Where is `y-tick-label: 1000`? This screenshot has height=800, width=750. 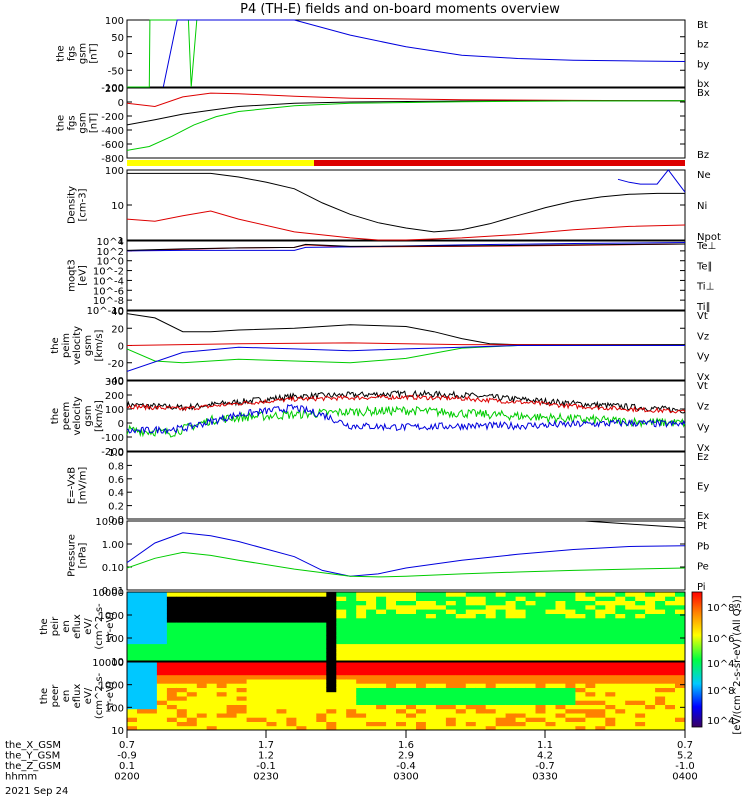
y-tick-label: 1000 is located at coordinates (111, 686).